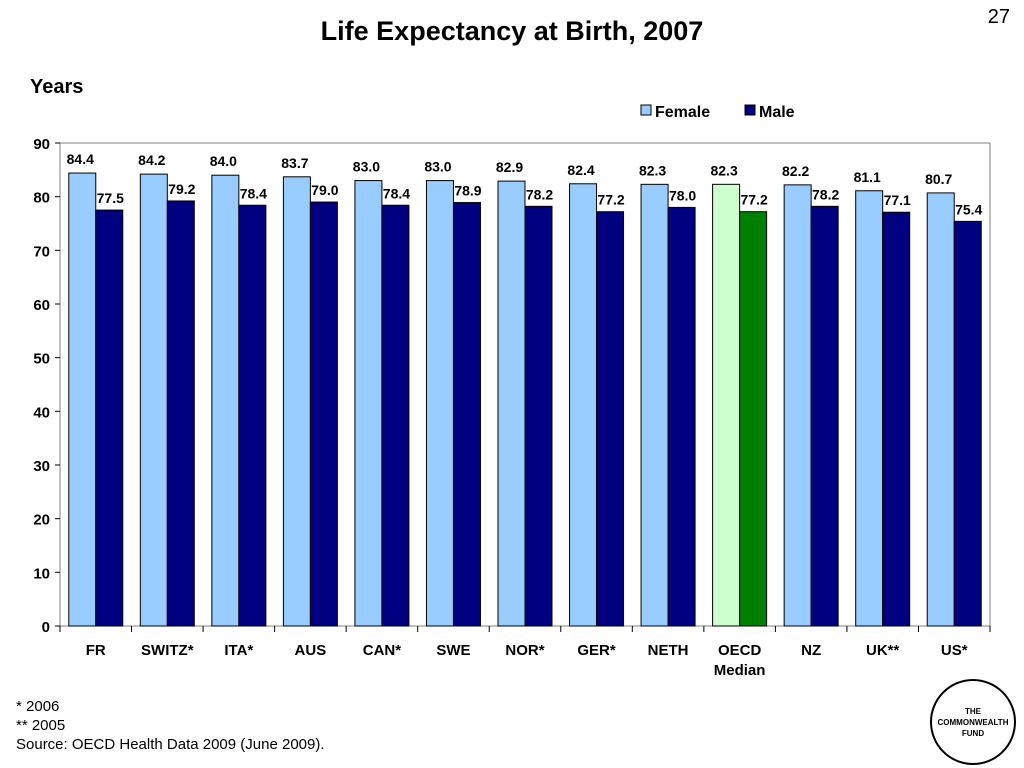 This screenshot has height=768, width=1024. What do you see at coordinates (41, 573) in the screenshot?
I see `y-tick-label: 10` at bounding box center [41, 573].